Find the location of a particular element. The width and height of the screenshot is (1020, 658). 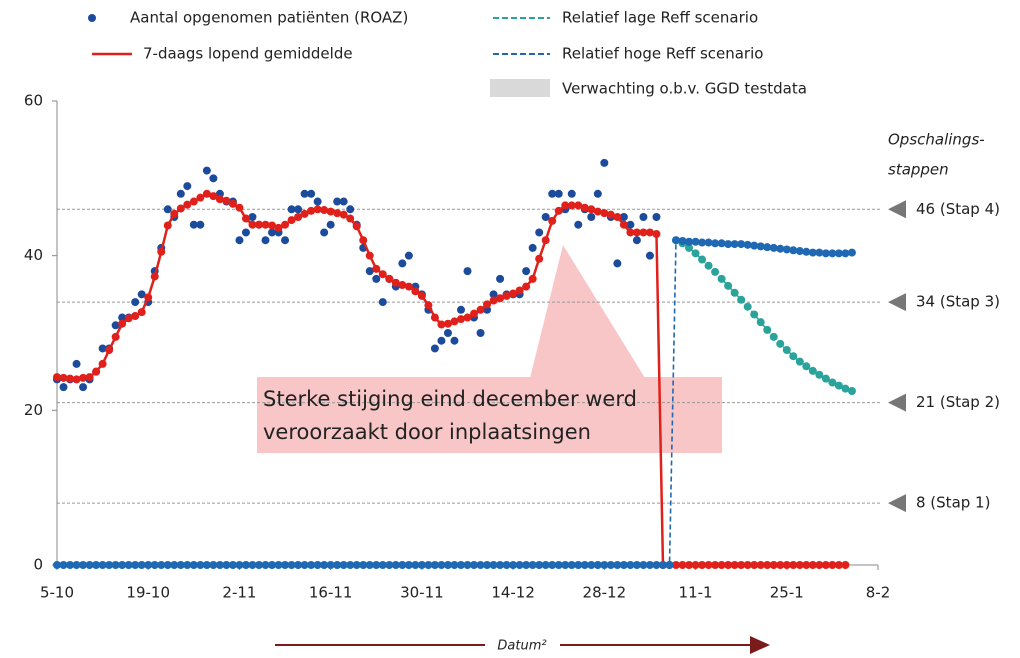

legend-label: Relatief lage Reff scenario is located at coordinates (660, 18).